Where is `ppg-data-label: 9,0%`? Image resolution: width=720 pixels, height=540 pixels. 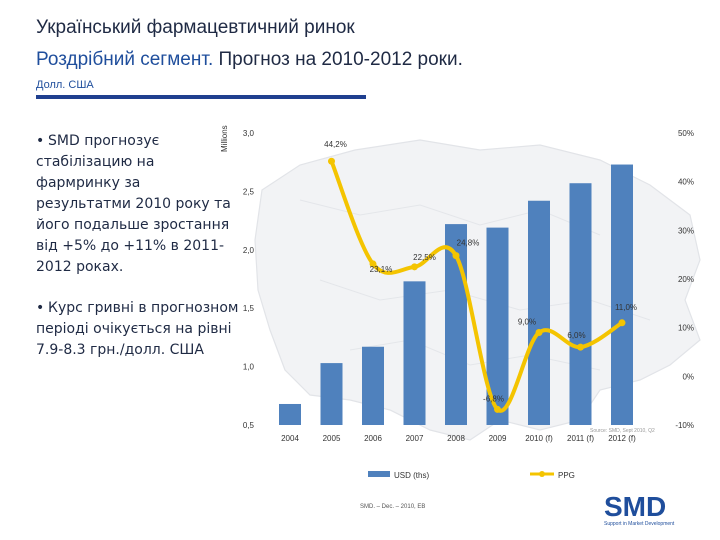
ppg-data-label: 9,0% is located at coordinates (527, 322).